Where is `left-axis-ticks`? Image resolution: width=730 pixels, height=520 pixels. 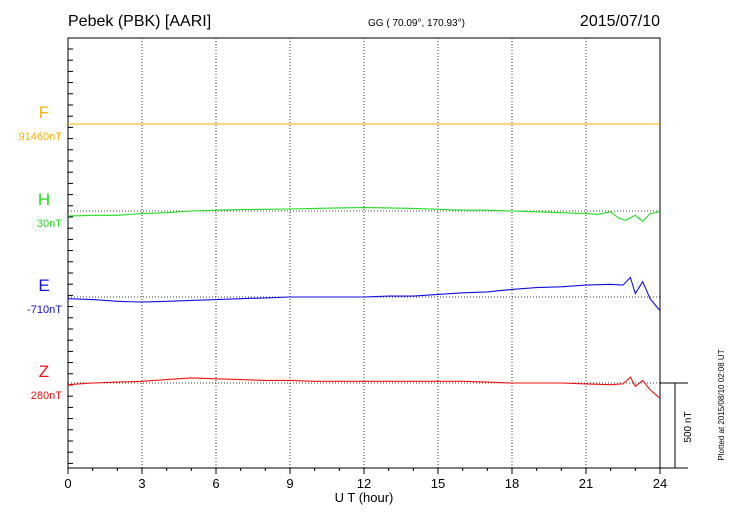 left-axis-ticks is located at coordinates (70, 256).